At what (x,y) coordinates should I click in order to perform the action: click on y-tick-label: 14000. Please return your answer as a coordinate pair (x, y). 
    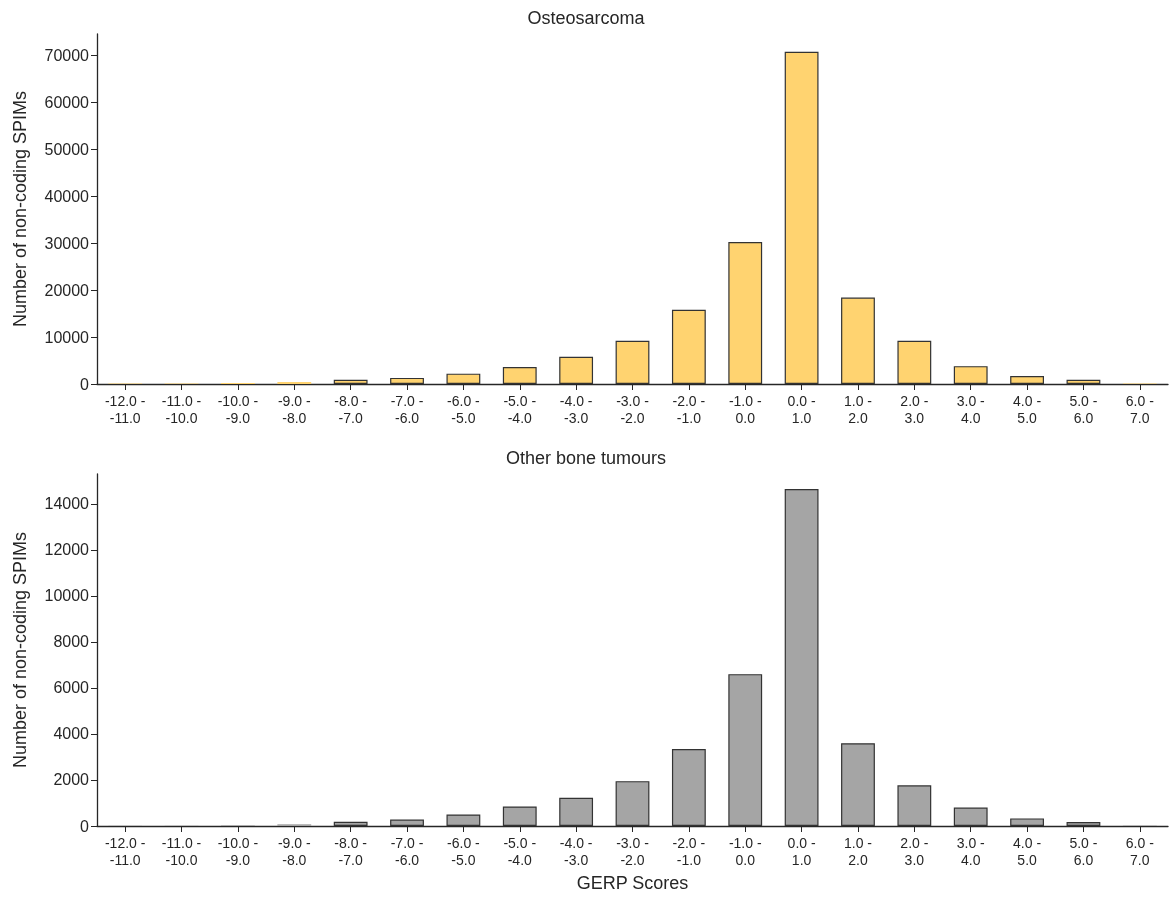
    Looking at the image, I should click on (67, 504).